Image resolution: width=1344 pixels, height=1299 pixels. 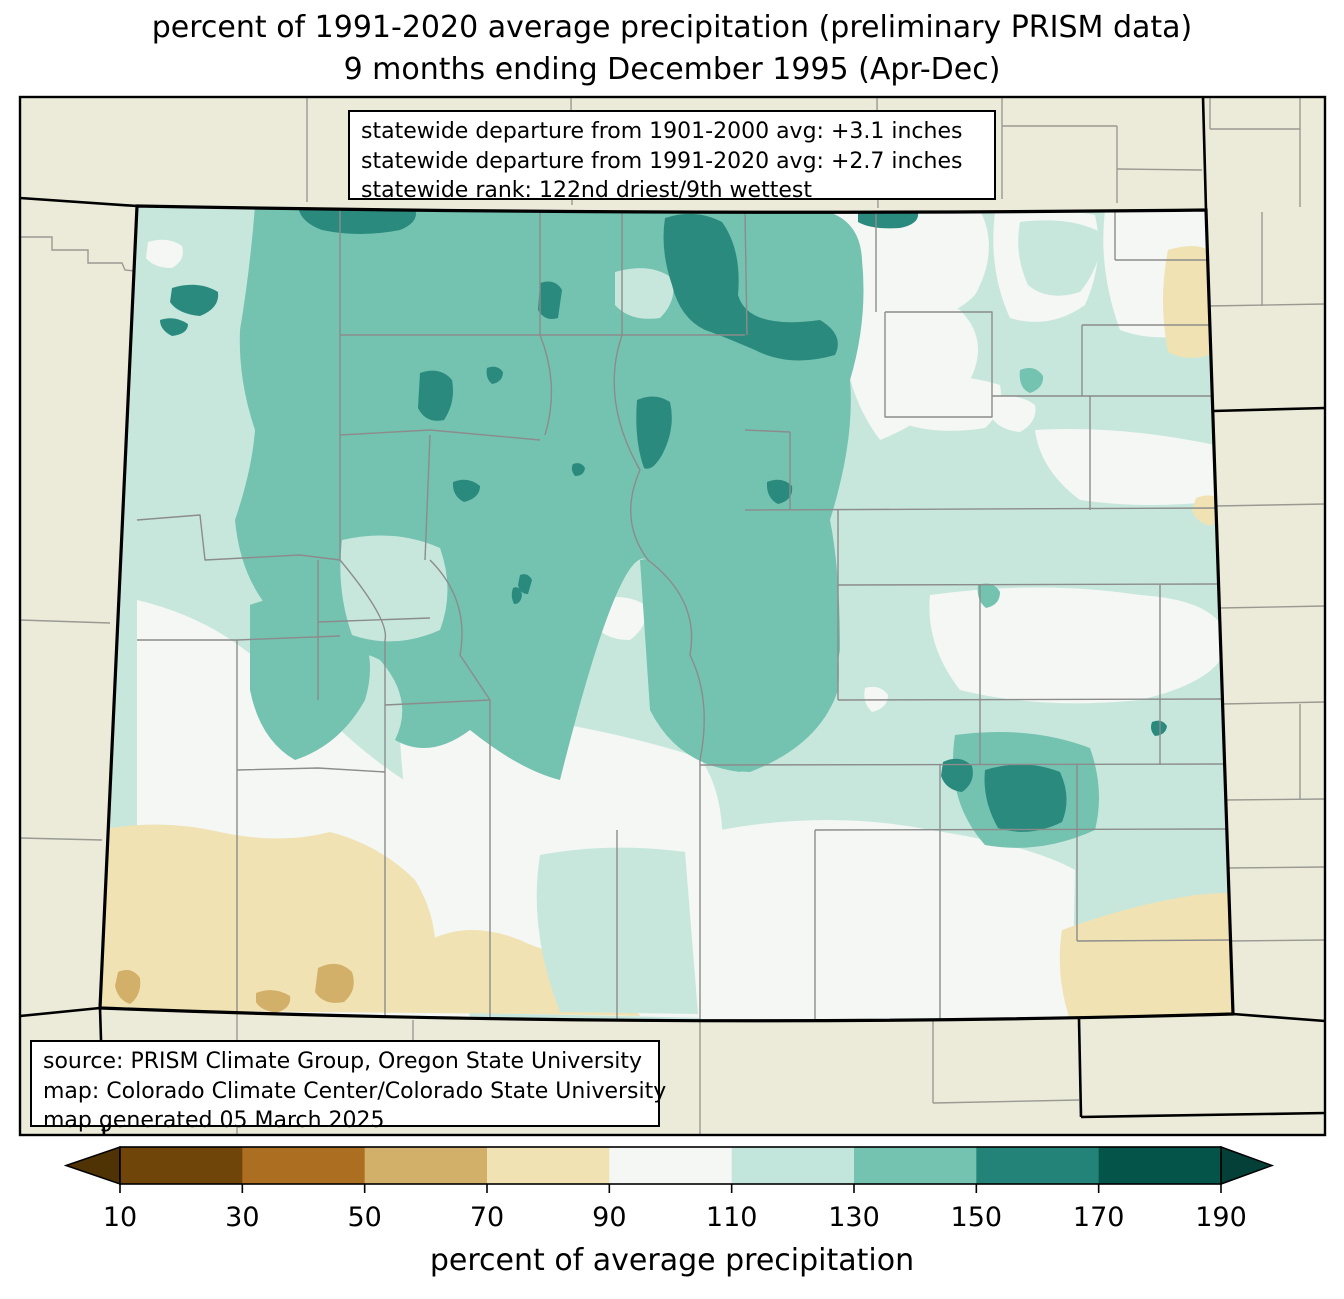 What do you see at coordinates (672, 1260) in the screenshot?
I see `colorbar-axis-label: percent of average precipitation` at bounding box center [672, 1260].